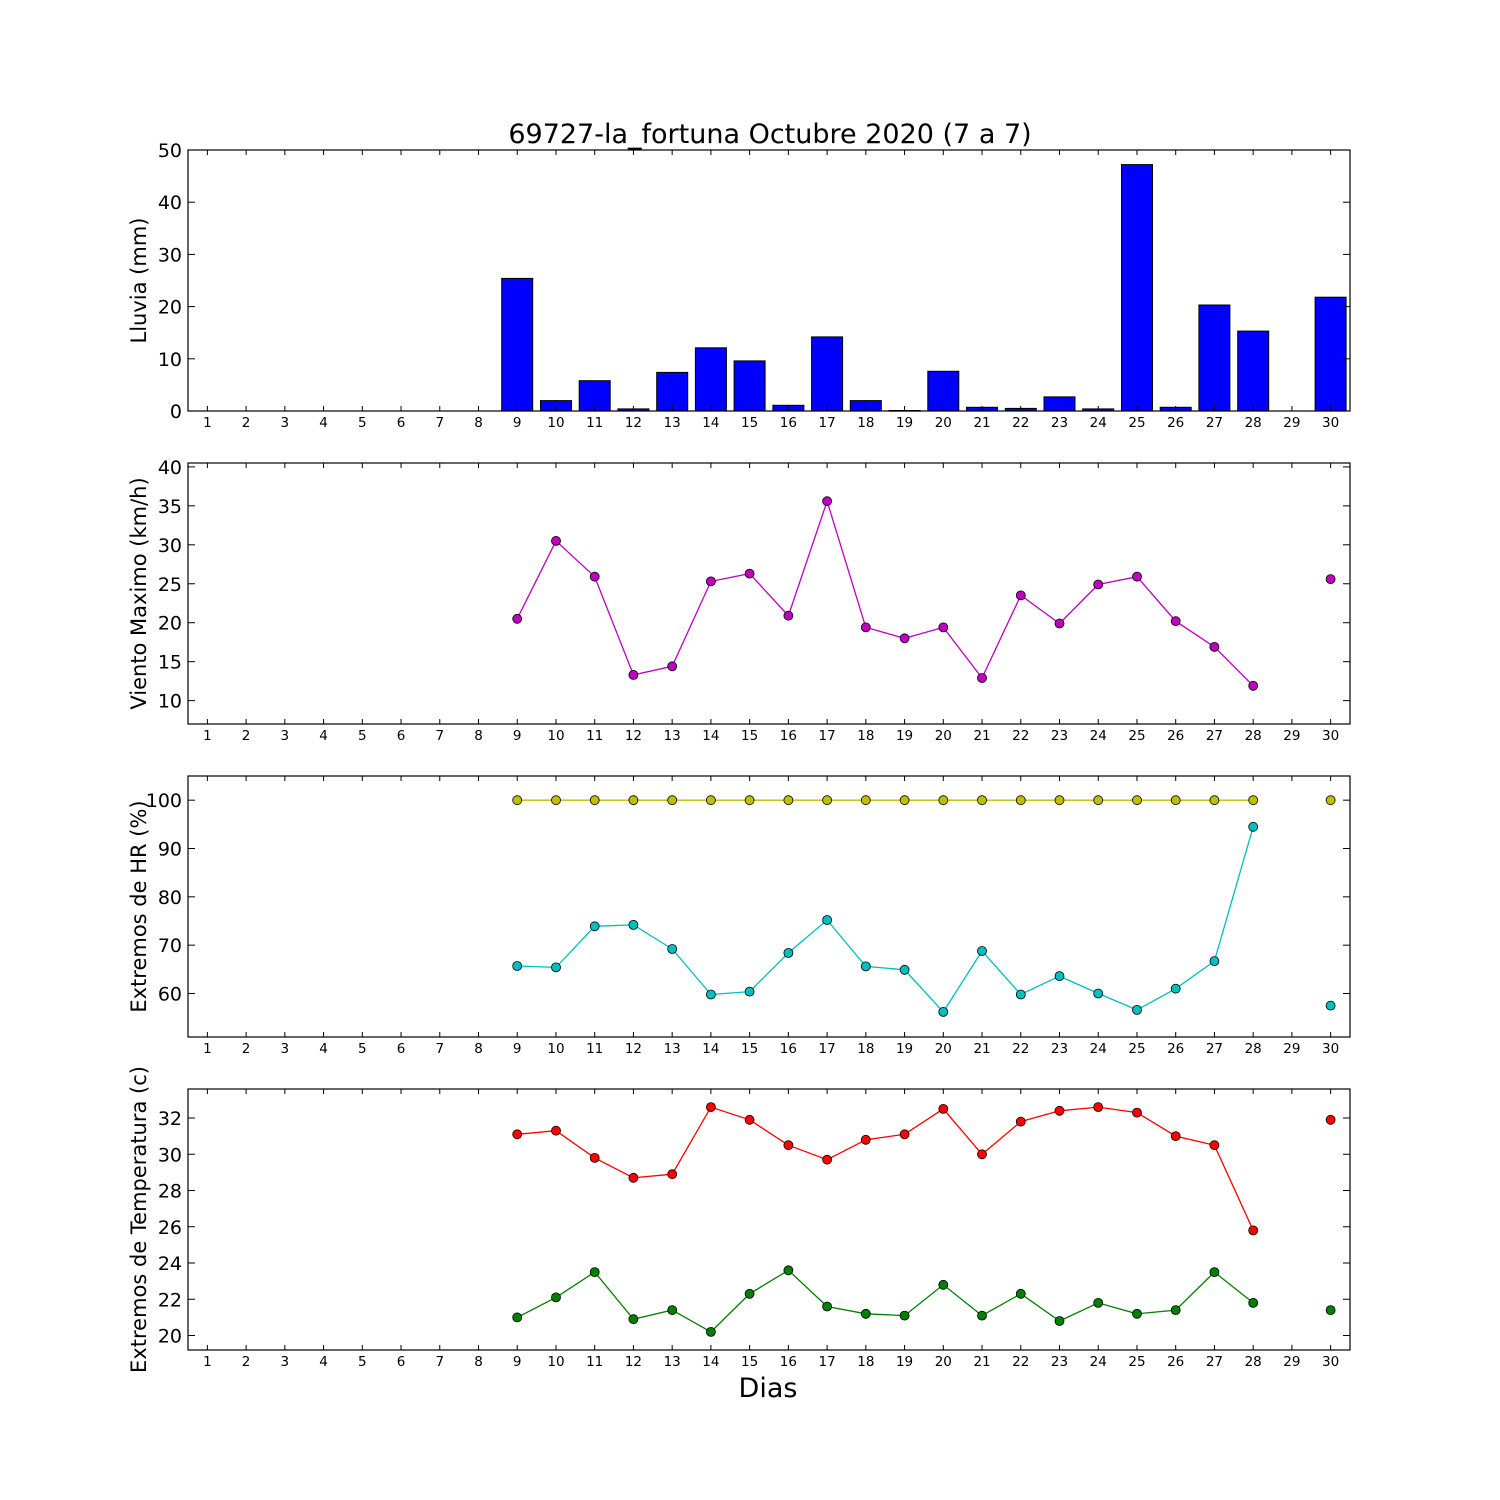 The height and width of the screenshot is (1500, 1500). Describe the element at coordinates (1098, 1362) in the screenshot. I see `temperatura-xtick-label: 24` at that location.